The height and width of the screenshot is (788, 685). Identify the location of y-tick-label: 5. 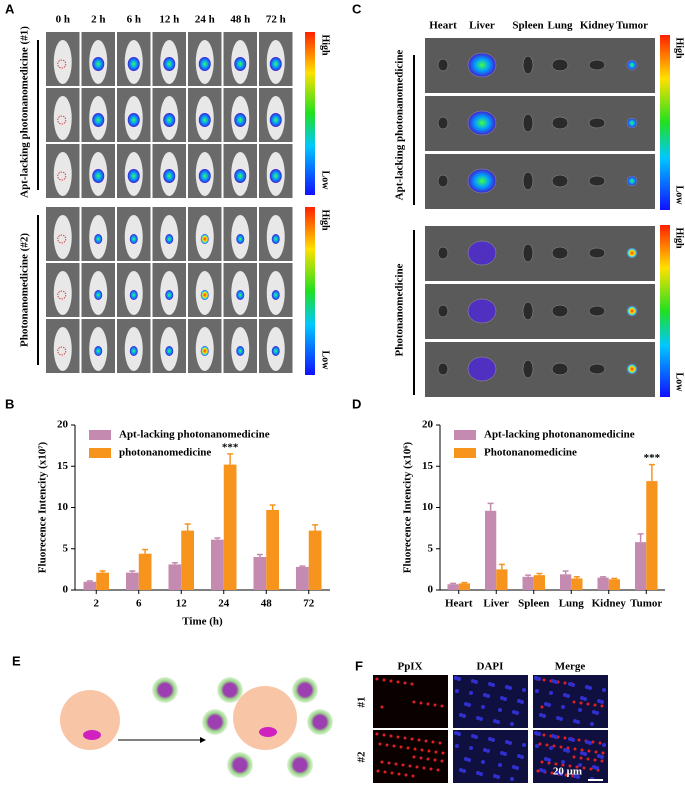
(66, 548).